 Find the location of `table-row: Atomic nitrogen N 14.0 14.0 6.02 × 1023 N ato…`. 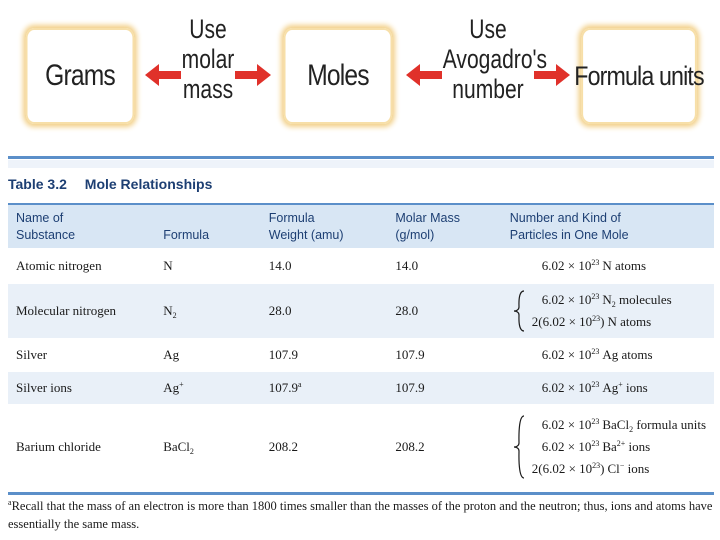

table-row: Atomic nitrogen N 14.0 14.0 6.02 × 1023 N ato… is located at coordinates (361, 266).